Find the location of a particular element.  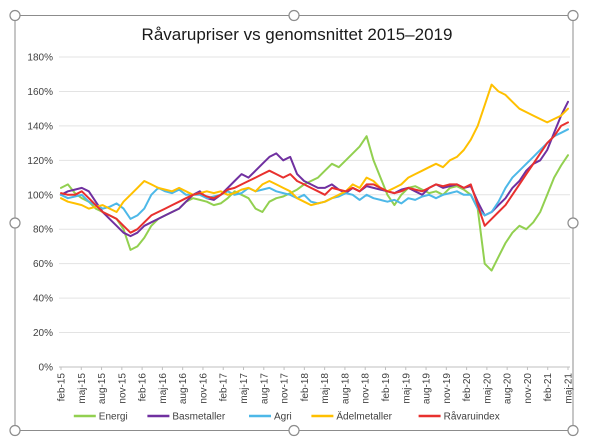

resize-handle-bottom-right is located at coordinates (573, 430).